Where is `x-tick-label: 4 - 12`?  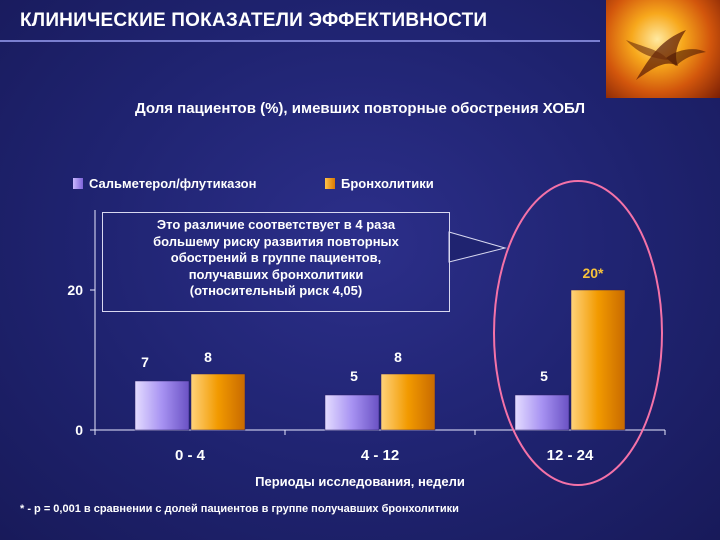
x-tick-label: 4 - 12 is located at coordinates (380, 455).